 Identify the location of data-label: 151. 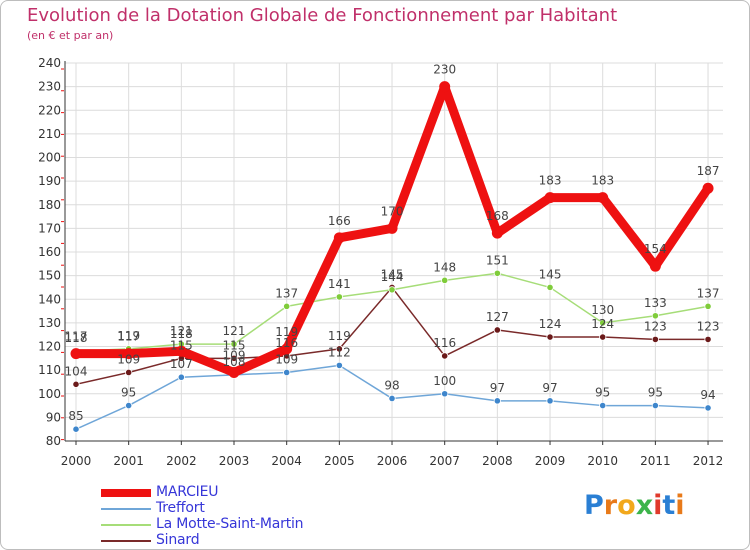
(497, 260).